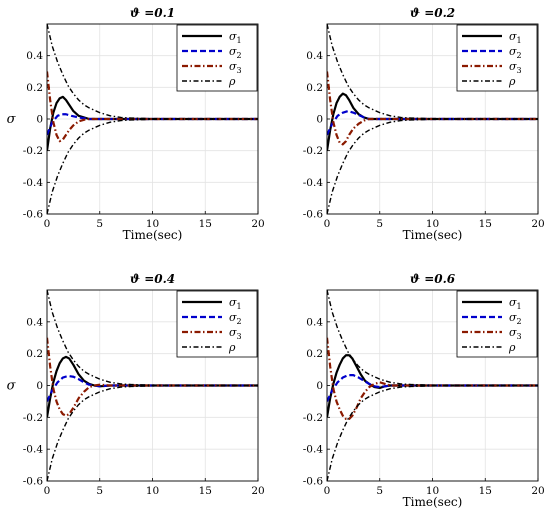  What do you see at coordinates (433, 279) in the screenshot?
I see `chart-title: ϑ =0.6` at bounding box center [433, 279].